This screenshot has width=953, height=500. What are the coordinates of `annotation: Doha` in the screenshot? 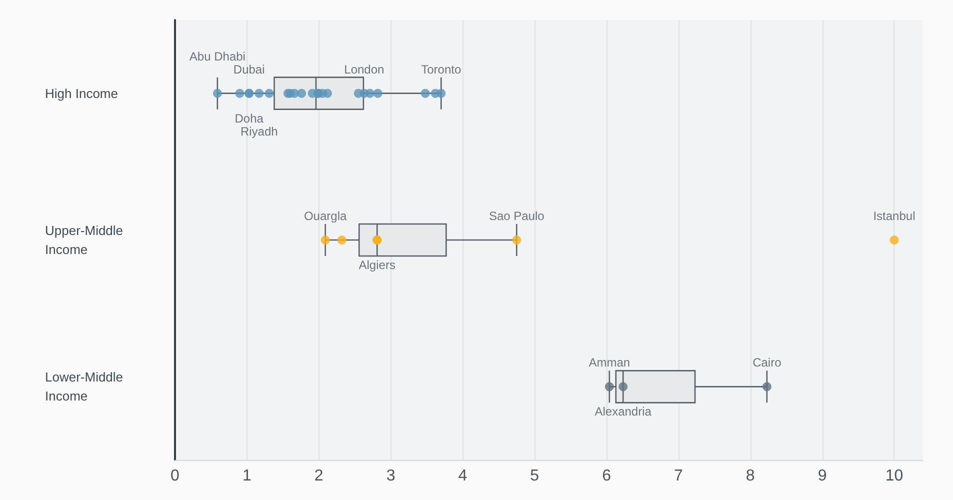 It's located at (249, 118).